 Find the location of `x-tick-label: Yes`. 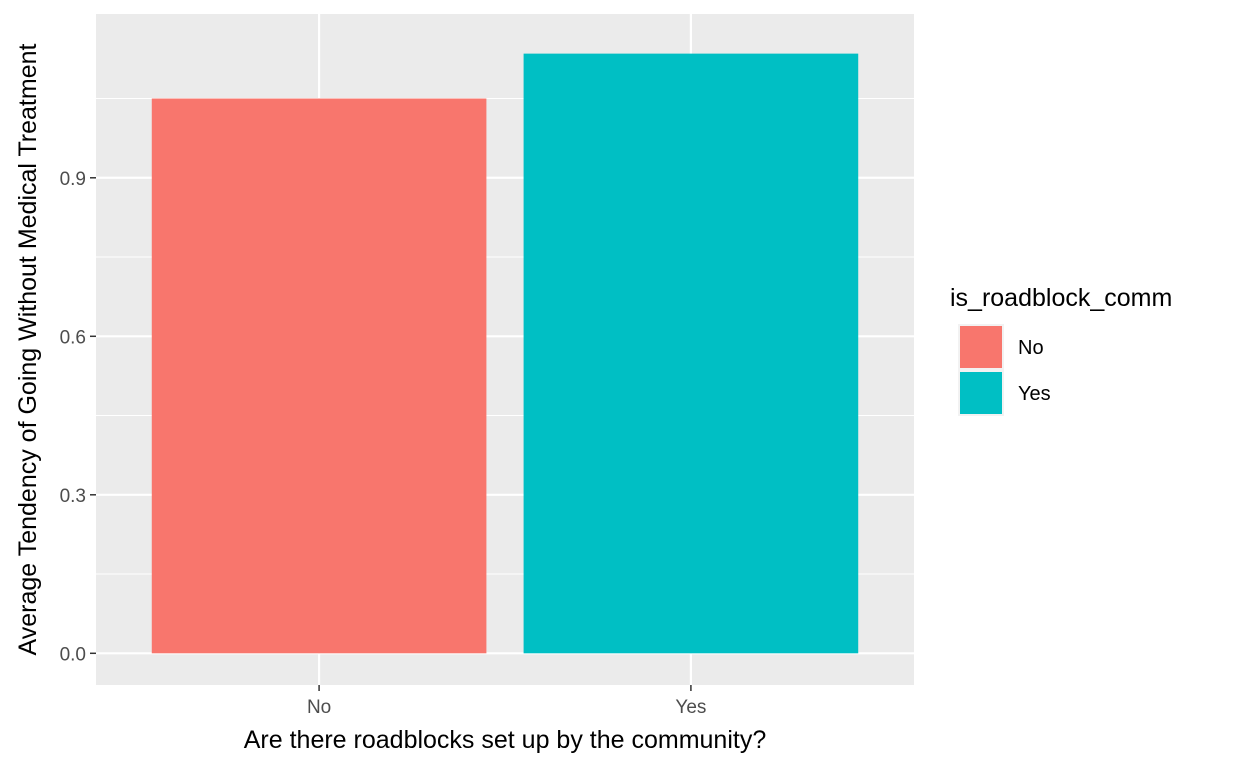

x-tick-label: Yes is located at coordinates (690, 707).